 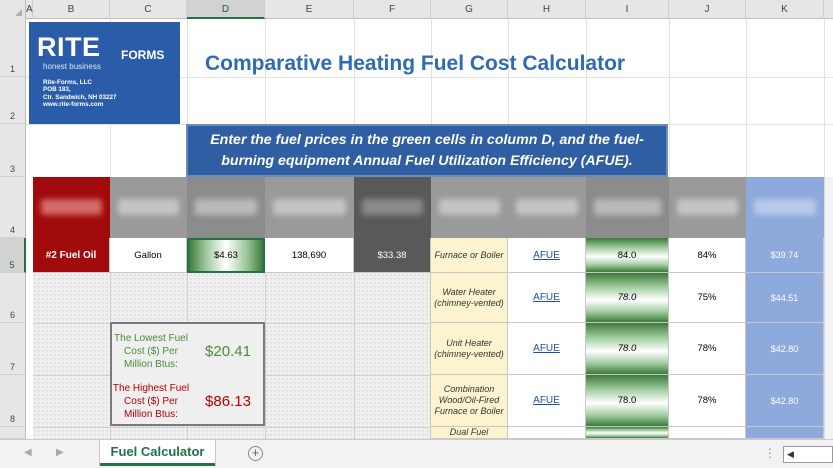 What do you see at coordinates (469, 298) in the screenshot?
I see `appliance-cell: Water Heater (chimney-vented)` at bounding box center [469, 298].